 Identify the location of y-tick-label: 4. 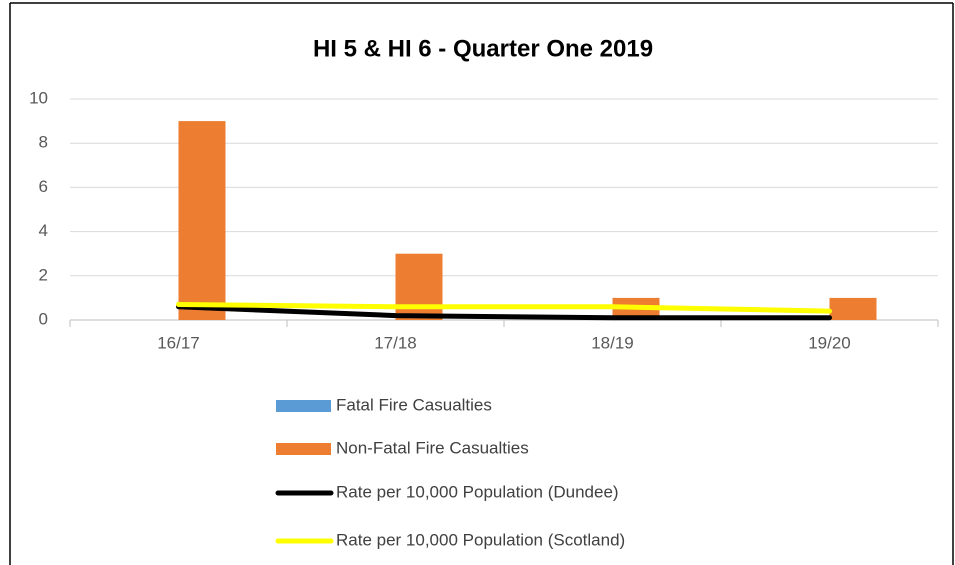
(43, 230).